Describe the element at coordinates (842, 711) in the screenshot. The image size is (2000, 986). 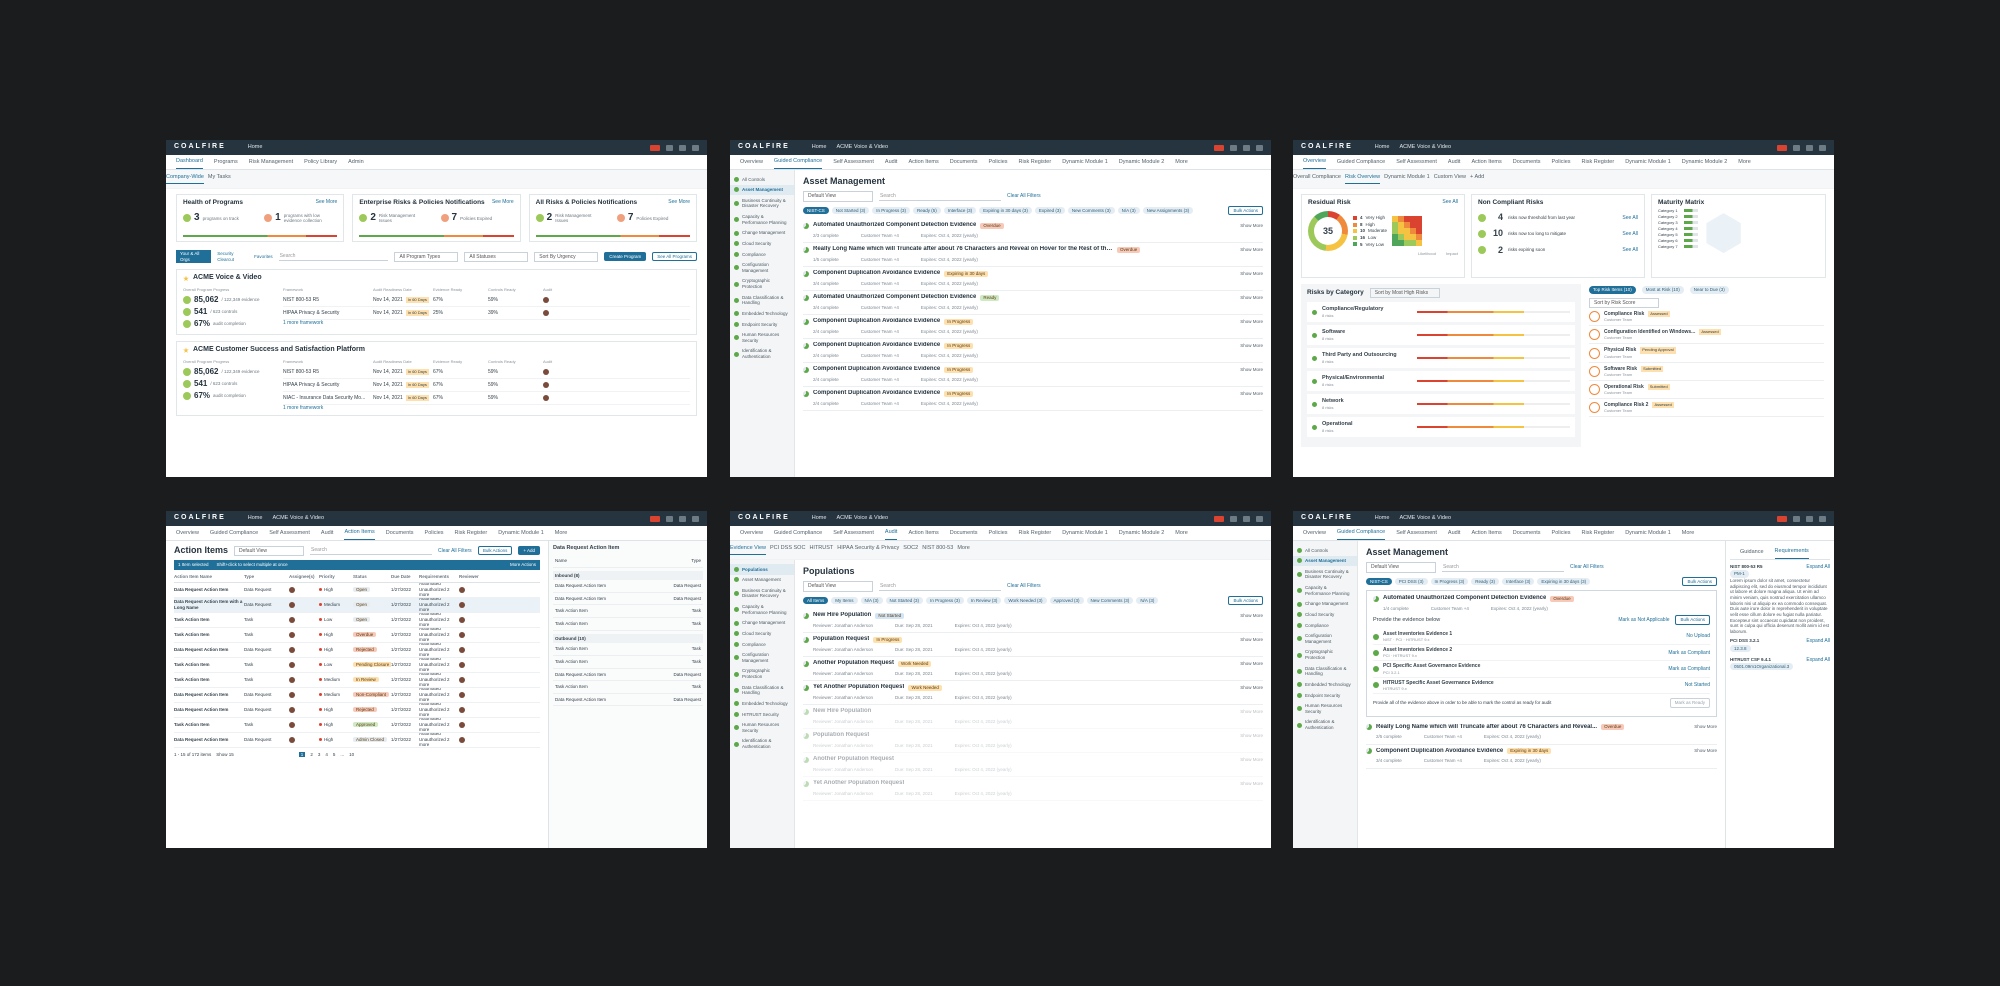
I see `row-title: New Hire Population` at that location.